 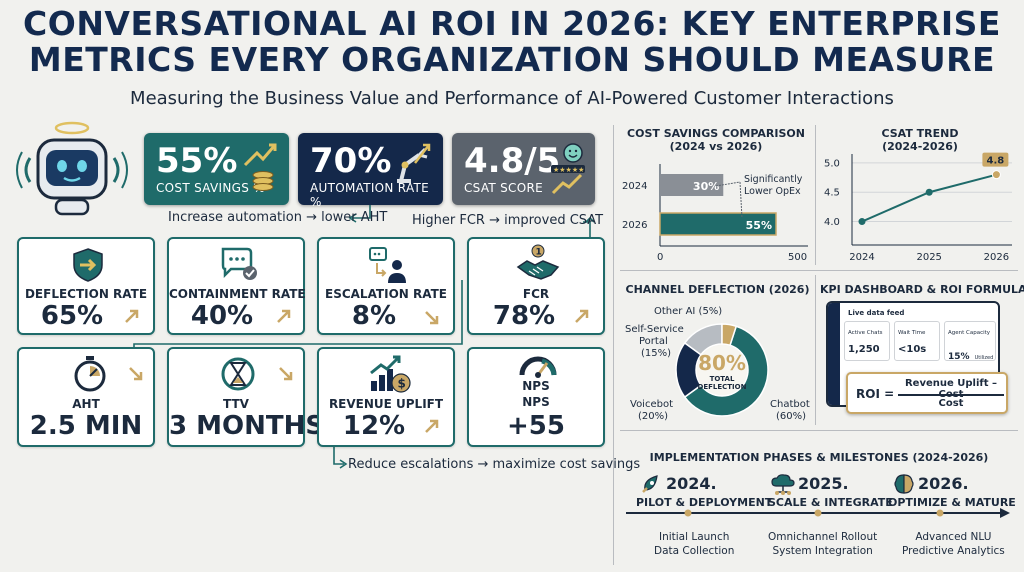 What do you see at coordinates (536, 397) in the screenshot?
I see `nps-card: NPS NPS +55` at bounding box center [536, 397].